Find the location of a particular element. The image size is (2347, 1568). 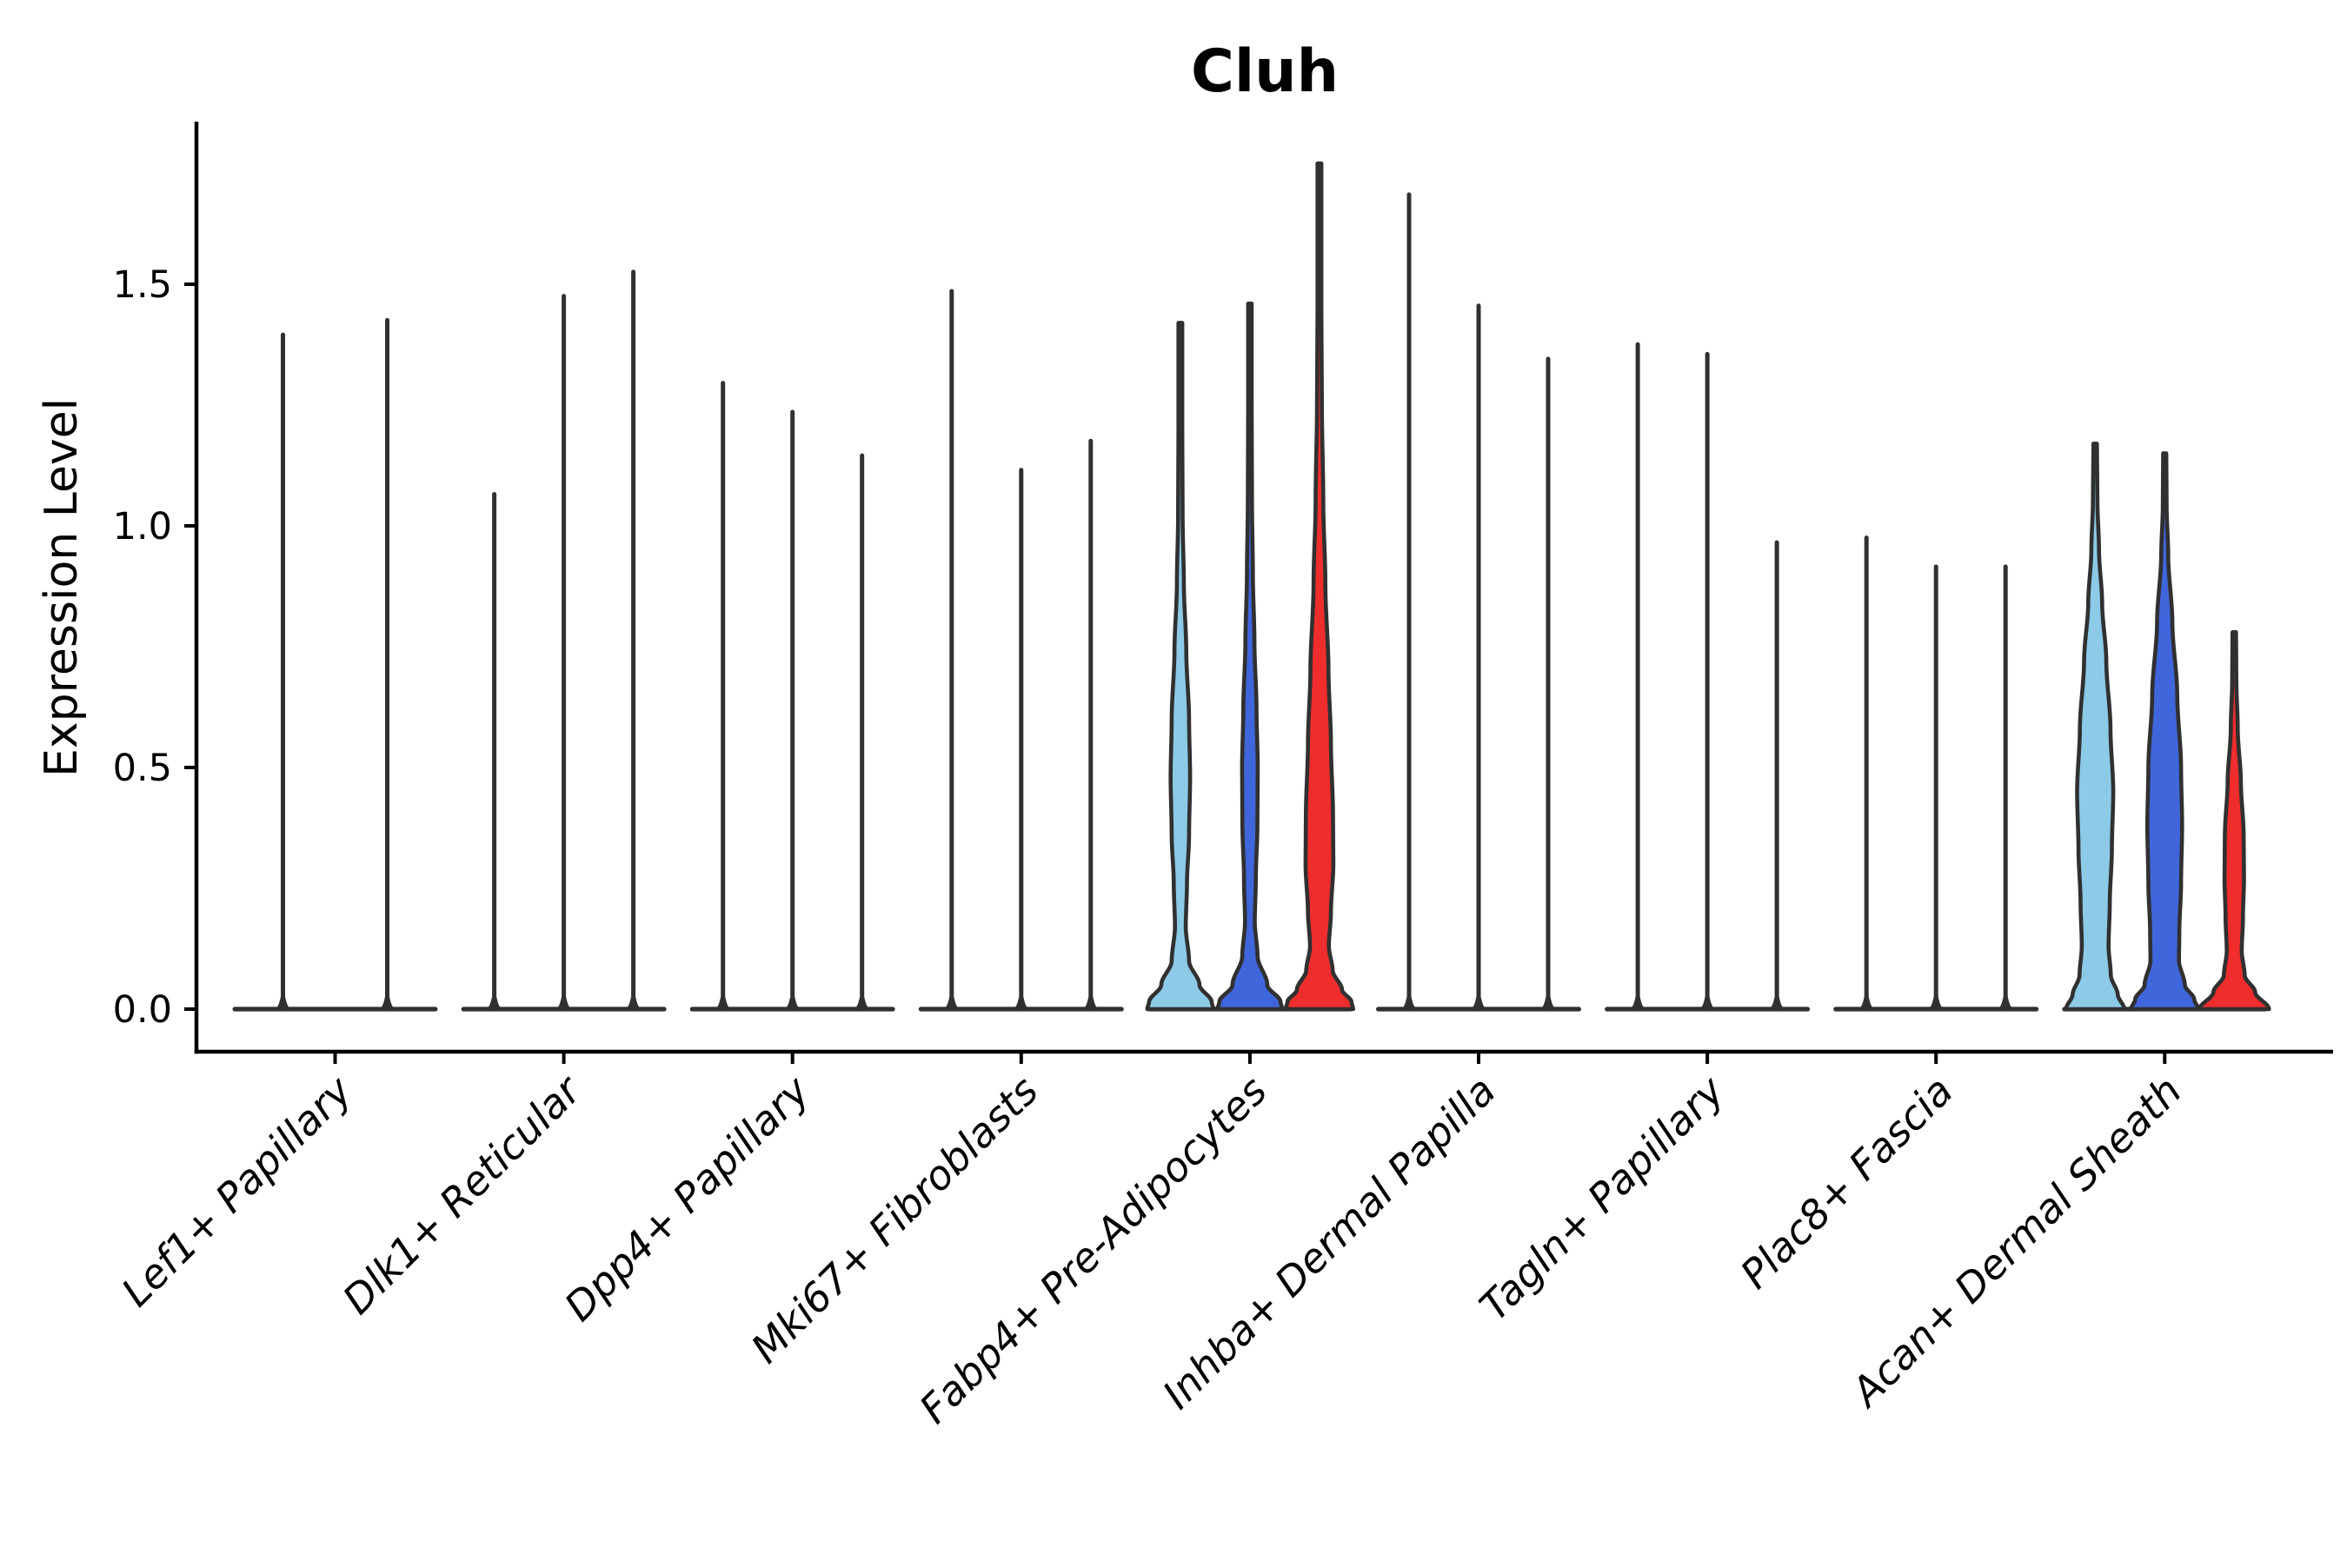

y-tick-label: 0.0 is located at coordinates (142, 1010).